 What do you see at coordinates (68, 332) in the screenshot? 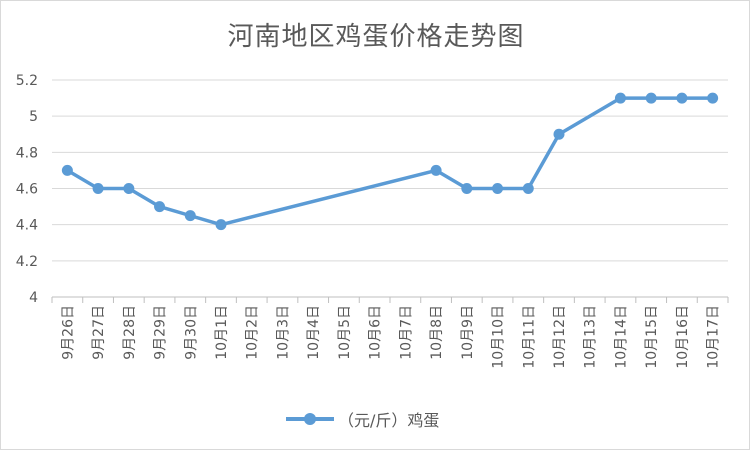
I see `x-tick-label: 9月26日` at bounding box center [68, 332].